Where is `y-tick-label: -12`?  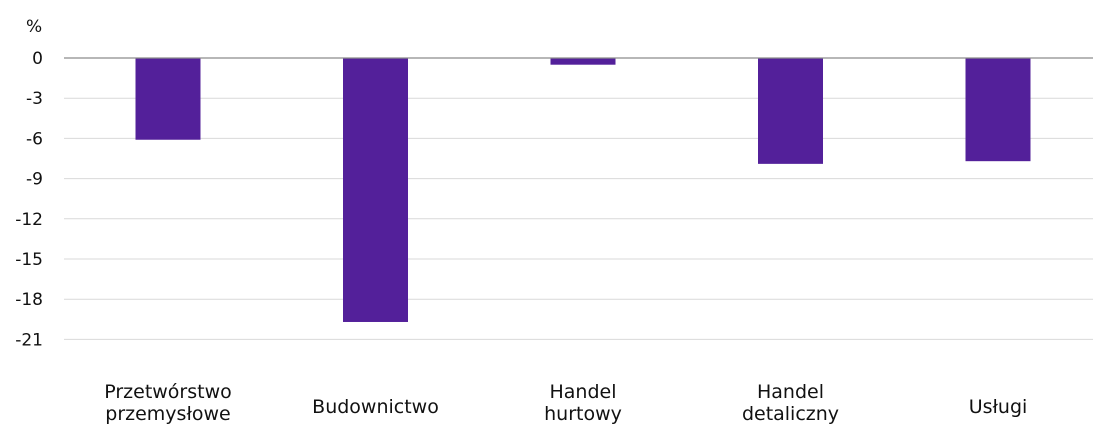
y-tick-label: -12 is located at coordinates (29, 220).